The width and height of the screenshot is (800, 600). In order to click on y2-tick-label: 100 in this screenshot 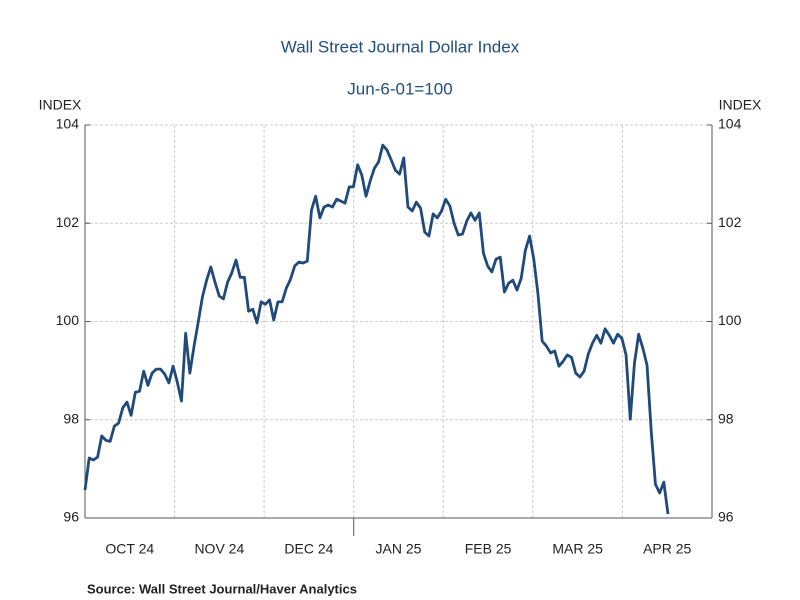, I will do `click(730, 320)`.